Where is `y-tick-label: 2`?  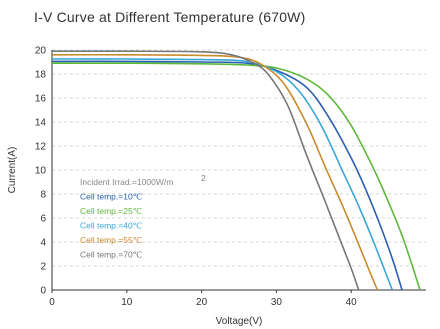 y-tick-label: 2 is located at coordinates (43, 267).